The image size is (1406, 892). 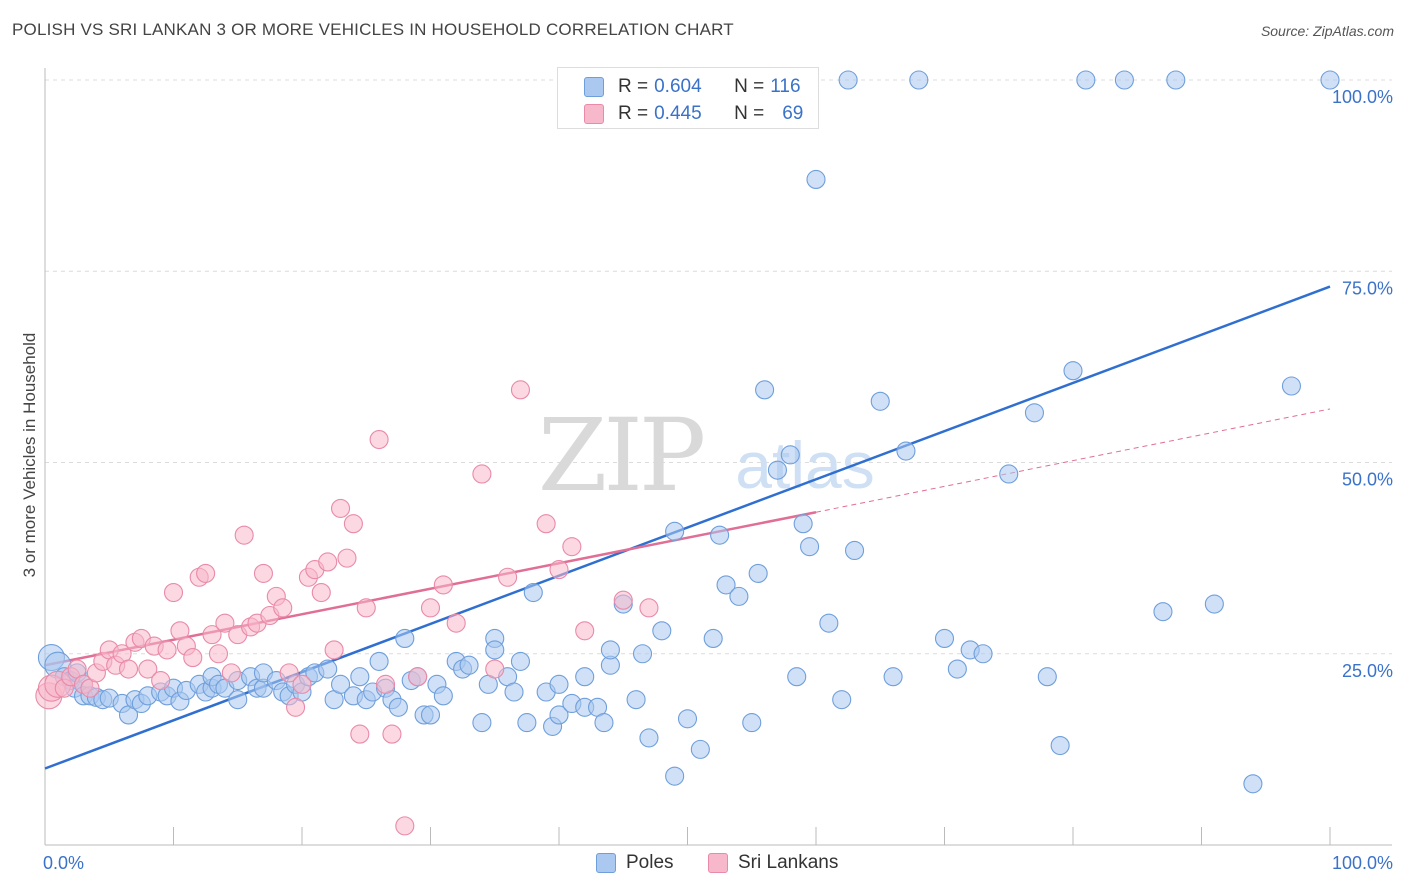 What do you see at coordinates (430, 588) in the screenshot?
I see `sri-lankans-trend-line` at bounding box center [430, 588].